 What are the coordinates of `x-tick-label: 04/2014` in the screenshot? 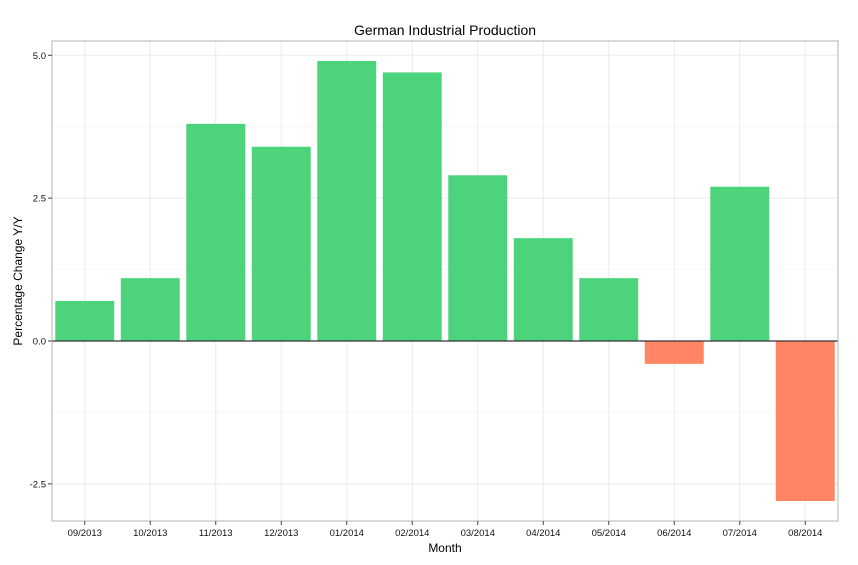 It's located at (543, 533).